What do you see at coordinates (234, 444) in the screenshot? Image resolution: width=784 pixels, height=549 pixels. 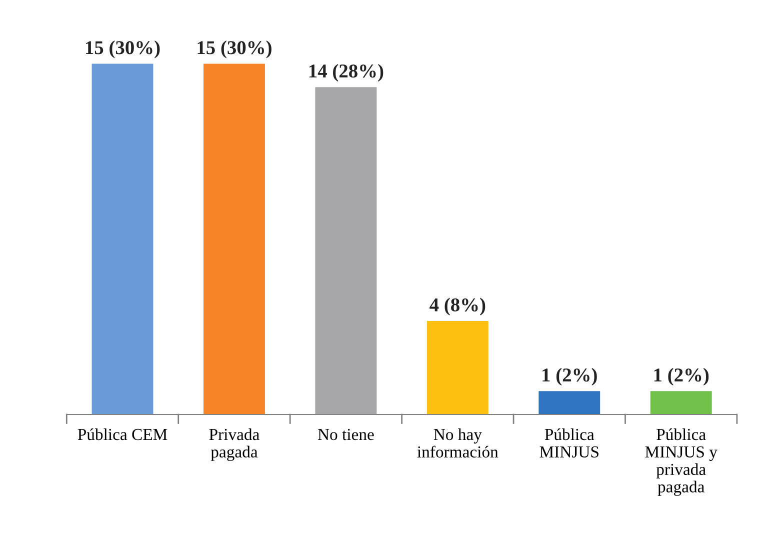 I see `x-tick-label: Privada pagada` at bounding box center [234, 444].